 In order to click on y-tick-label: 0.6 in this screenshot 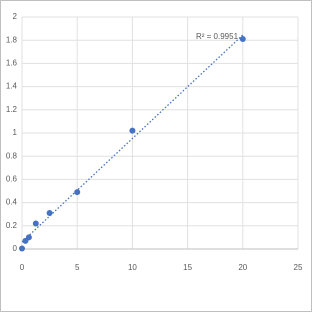, I will do `click(12, 179)`.